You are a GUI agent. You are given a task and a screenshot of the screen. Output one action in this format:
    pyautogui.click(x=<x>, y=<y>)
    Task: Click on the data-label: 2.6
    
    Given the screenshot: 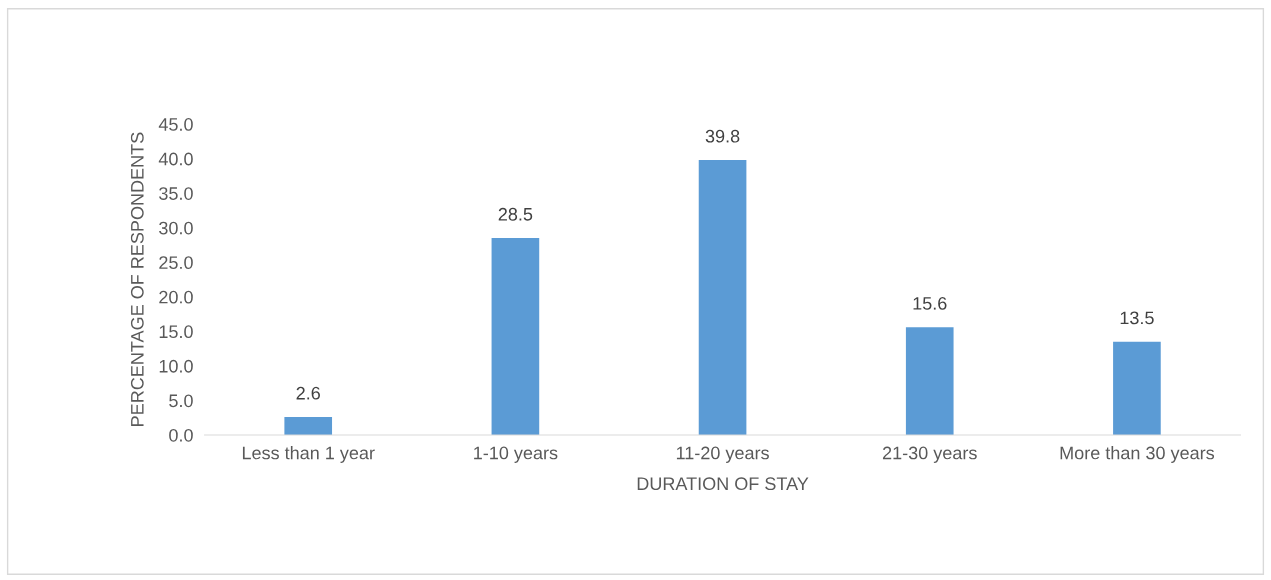 What is the action you would take?
    pyautogui.click(x=308, y=393)
    